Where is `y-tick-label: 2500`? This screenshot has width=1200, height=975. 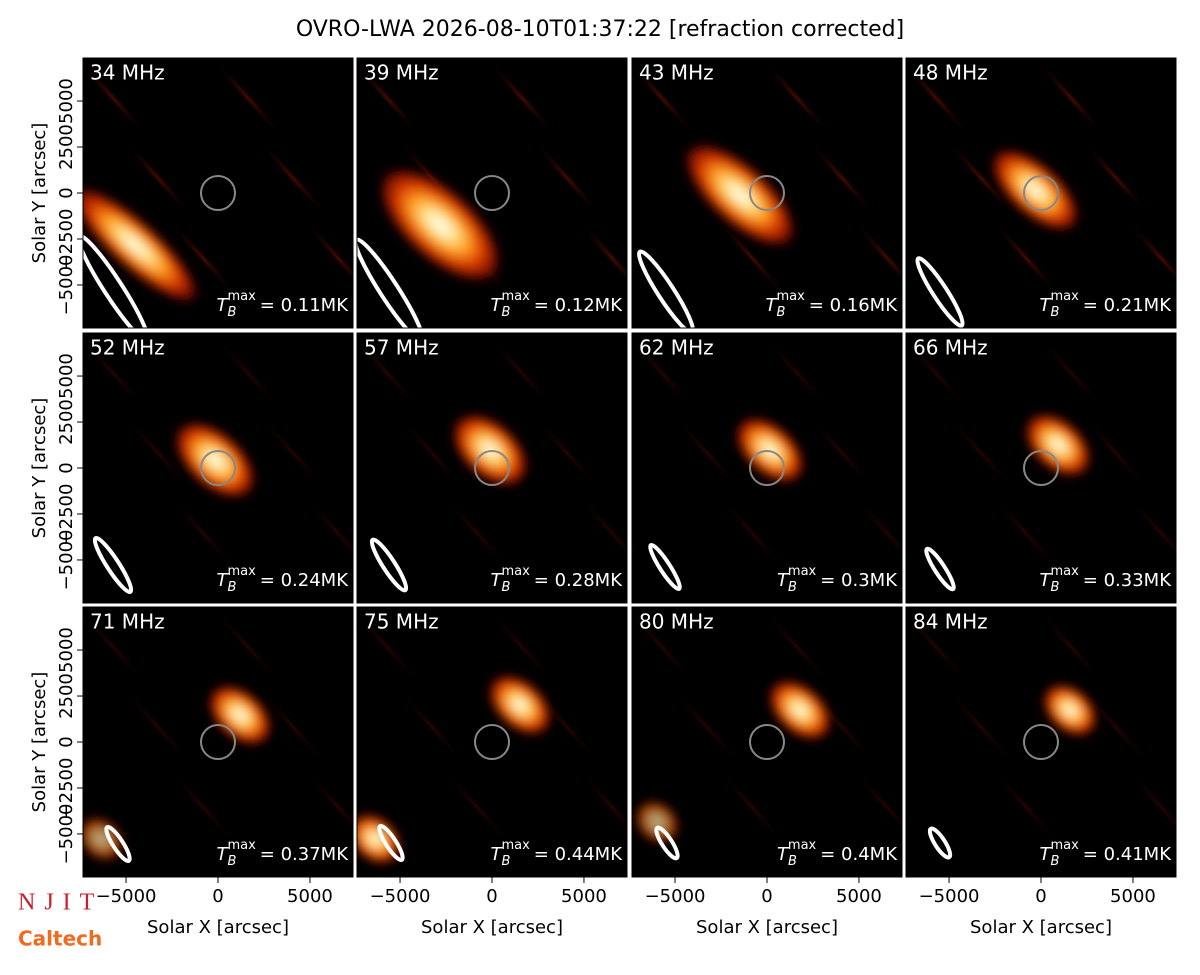 y-tick-label: 2500 is located at coordinates (66, 696).